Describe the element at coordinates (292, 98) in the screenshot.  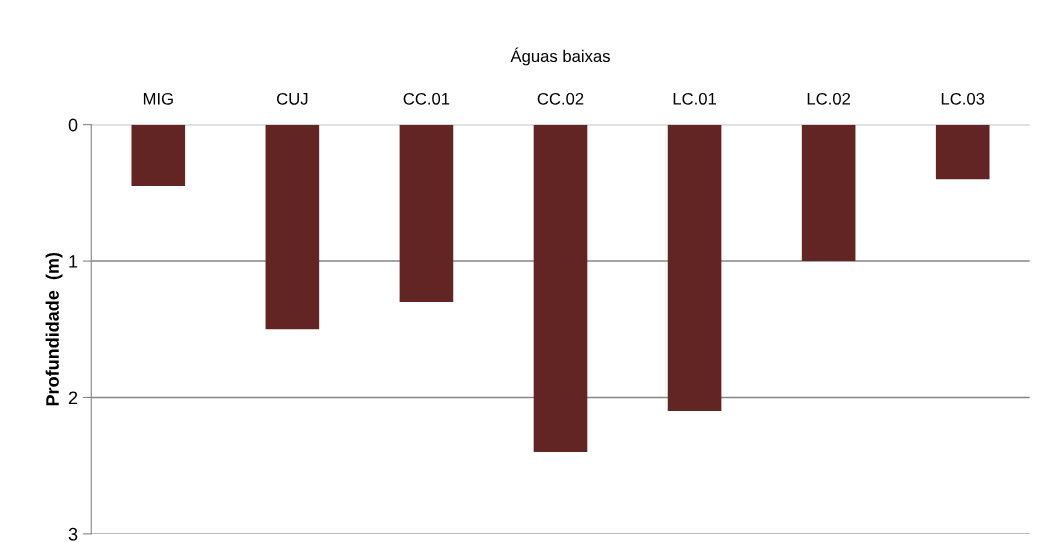
I see `x-tick-label: CUJ` at that location.